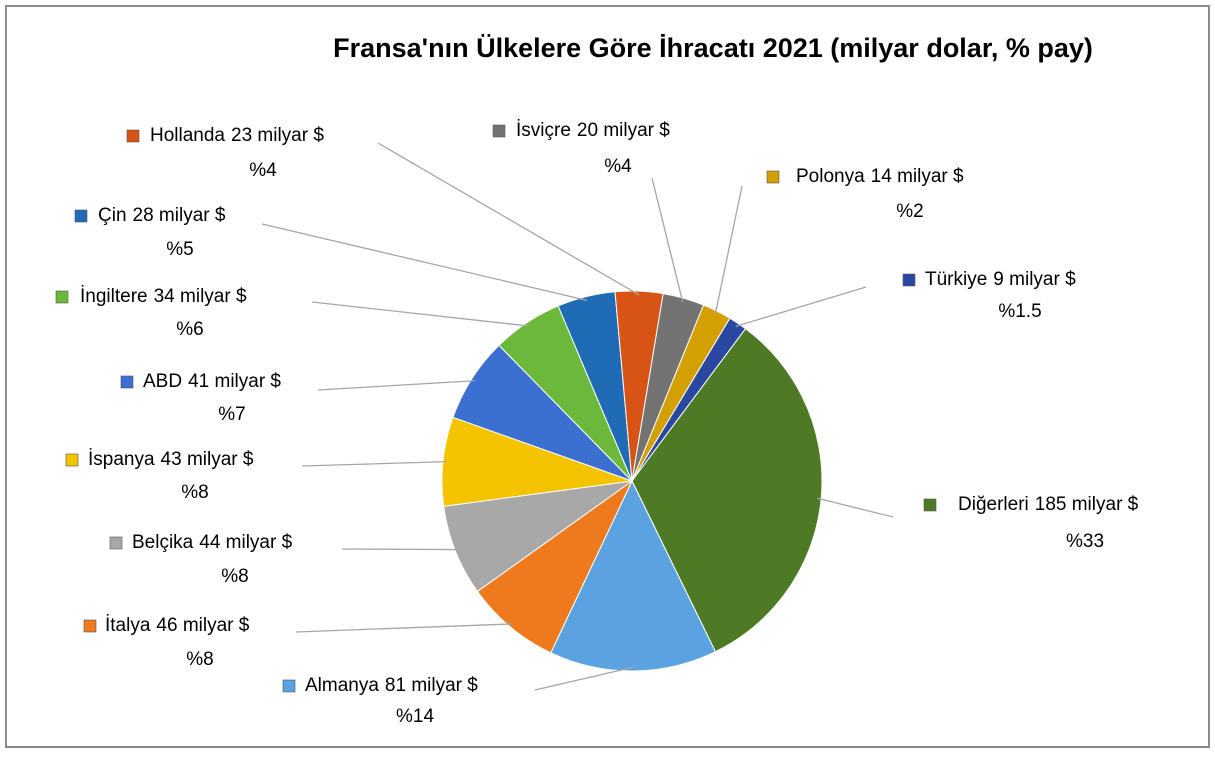 Image resolution: width=1215 pixels, height=758 pixels. What do you see at coordinates (112, 215) in the screenshot?
I see `category-label: Çin` at bounding box center [112, 215].